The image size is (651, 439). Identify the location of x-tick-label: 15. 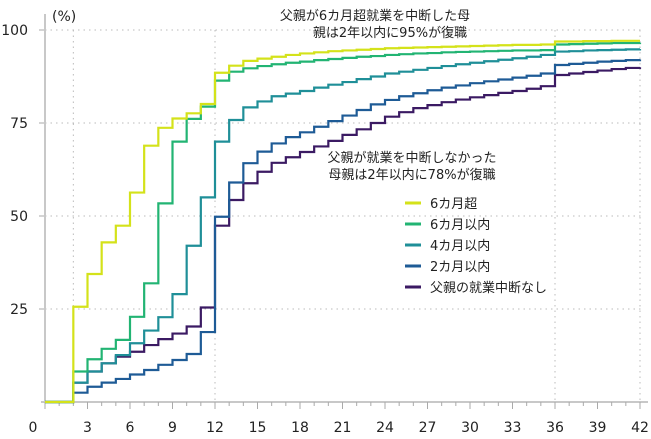
(258, 427).